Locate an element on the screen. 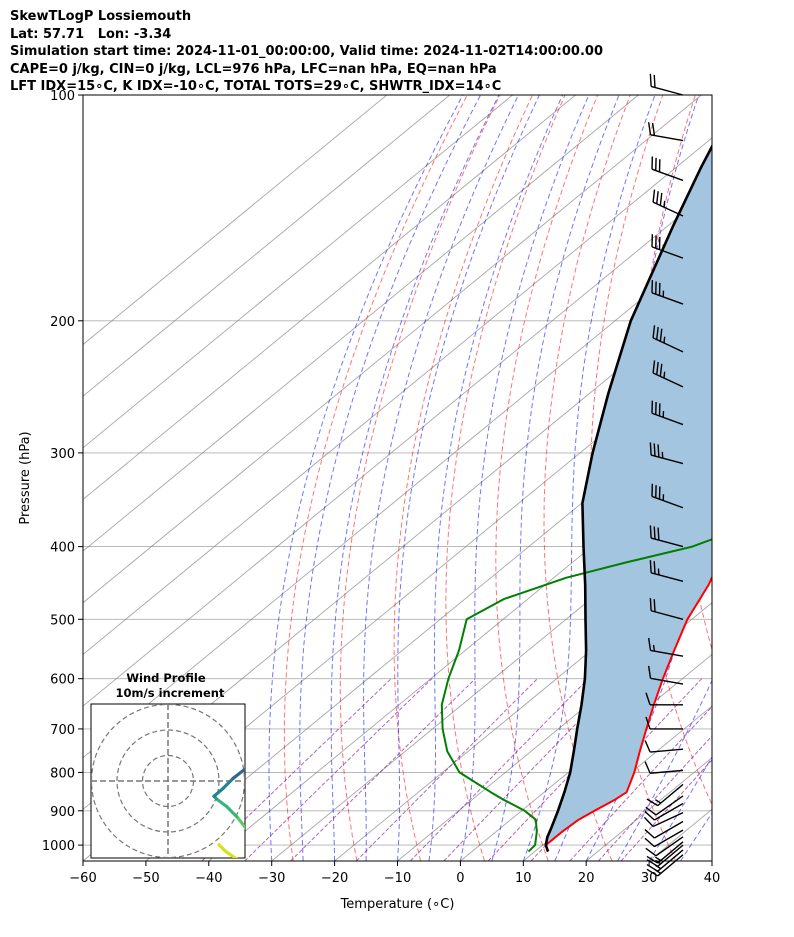 This screenshot has width=794, height=937. location-line: Lat: 57.71 Lon: -3.34 is located at coordinates (91, 34).